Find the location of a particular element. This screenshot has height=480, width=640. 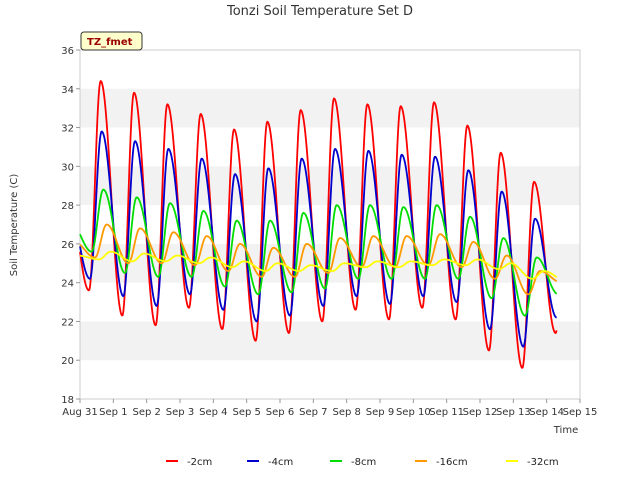

y-tick-label: 32 is located at coordinates (67, 129).